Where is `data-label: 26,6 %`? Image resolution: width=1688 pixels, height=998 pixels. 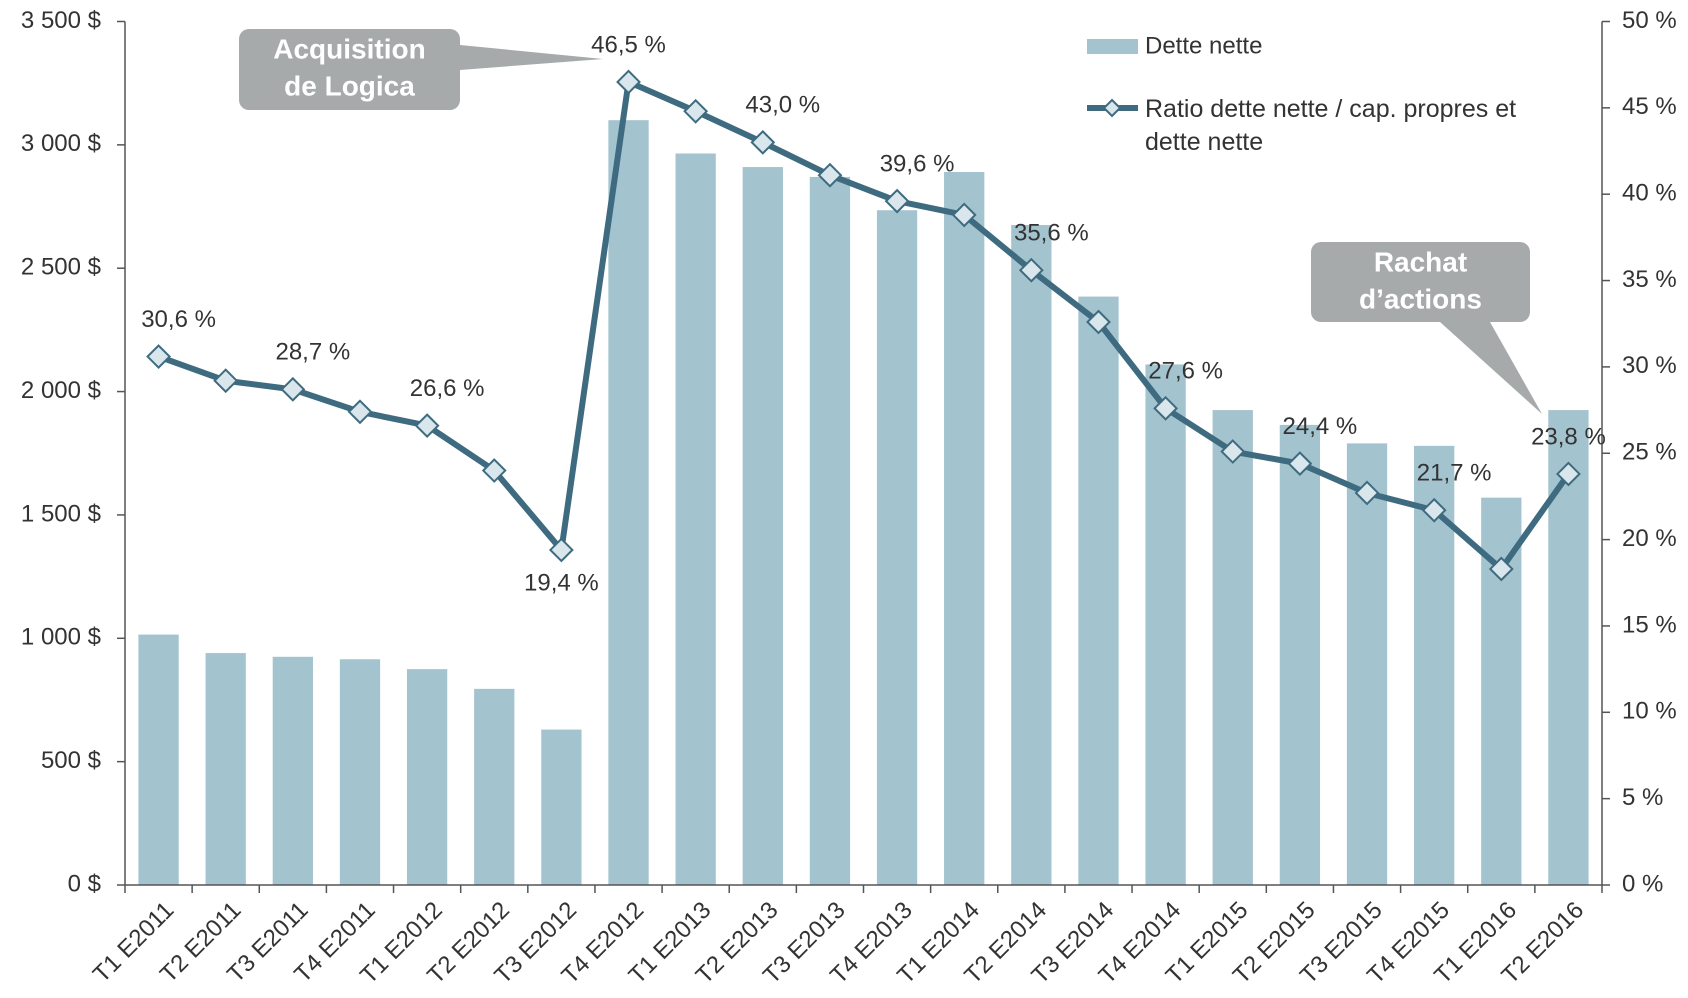 data-label: 26,6 % is located at coordinates (447, 388).